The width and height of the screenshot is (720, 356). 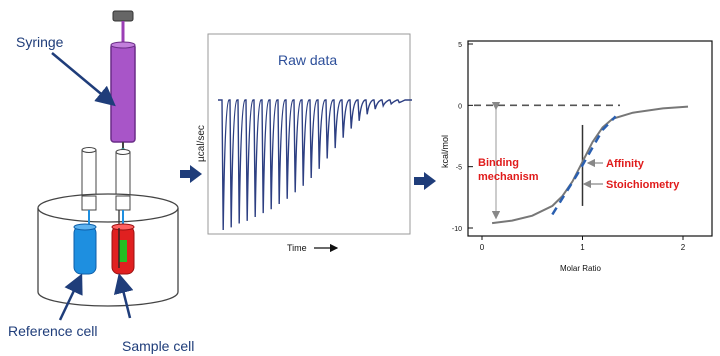 What do you see at coordinates (580, 268) in the screenshot?
I see `isotherm-x-label: Molar Ratio` at bounding box center [580, 268].